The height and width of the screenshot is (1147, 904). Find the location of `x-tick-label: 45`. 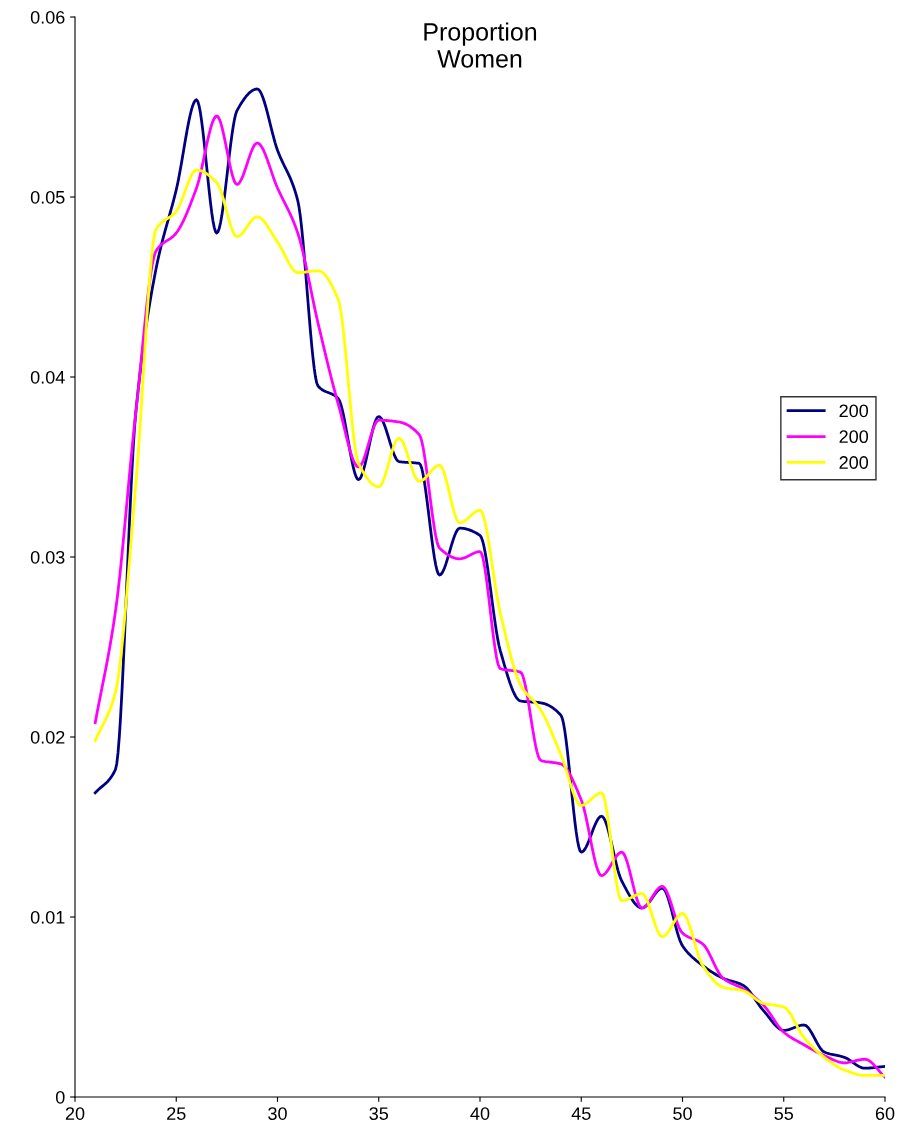

x-tick-label: 45 is located at coordinates (581, 1113).